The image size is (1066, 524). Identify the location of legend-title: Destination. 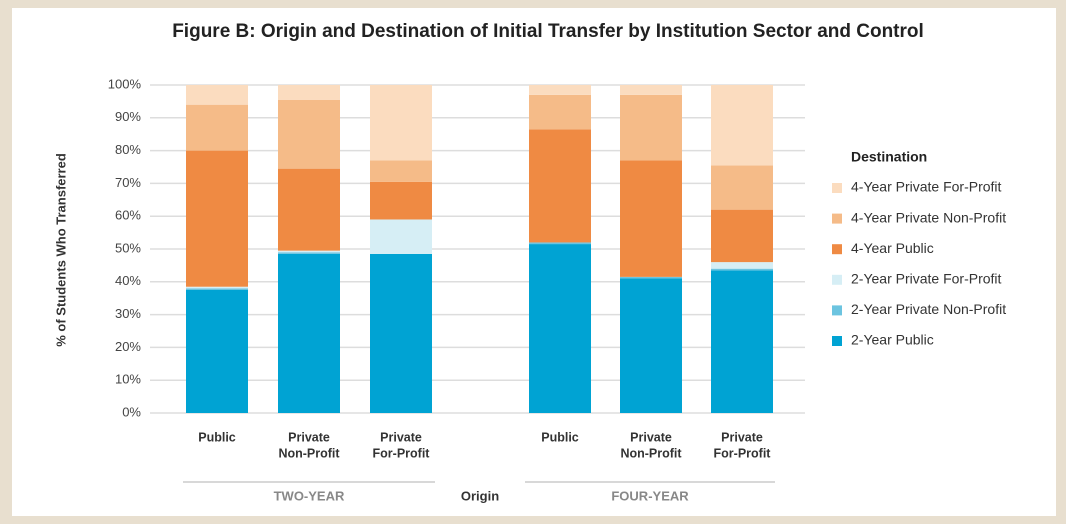
(889, 157).